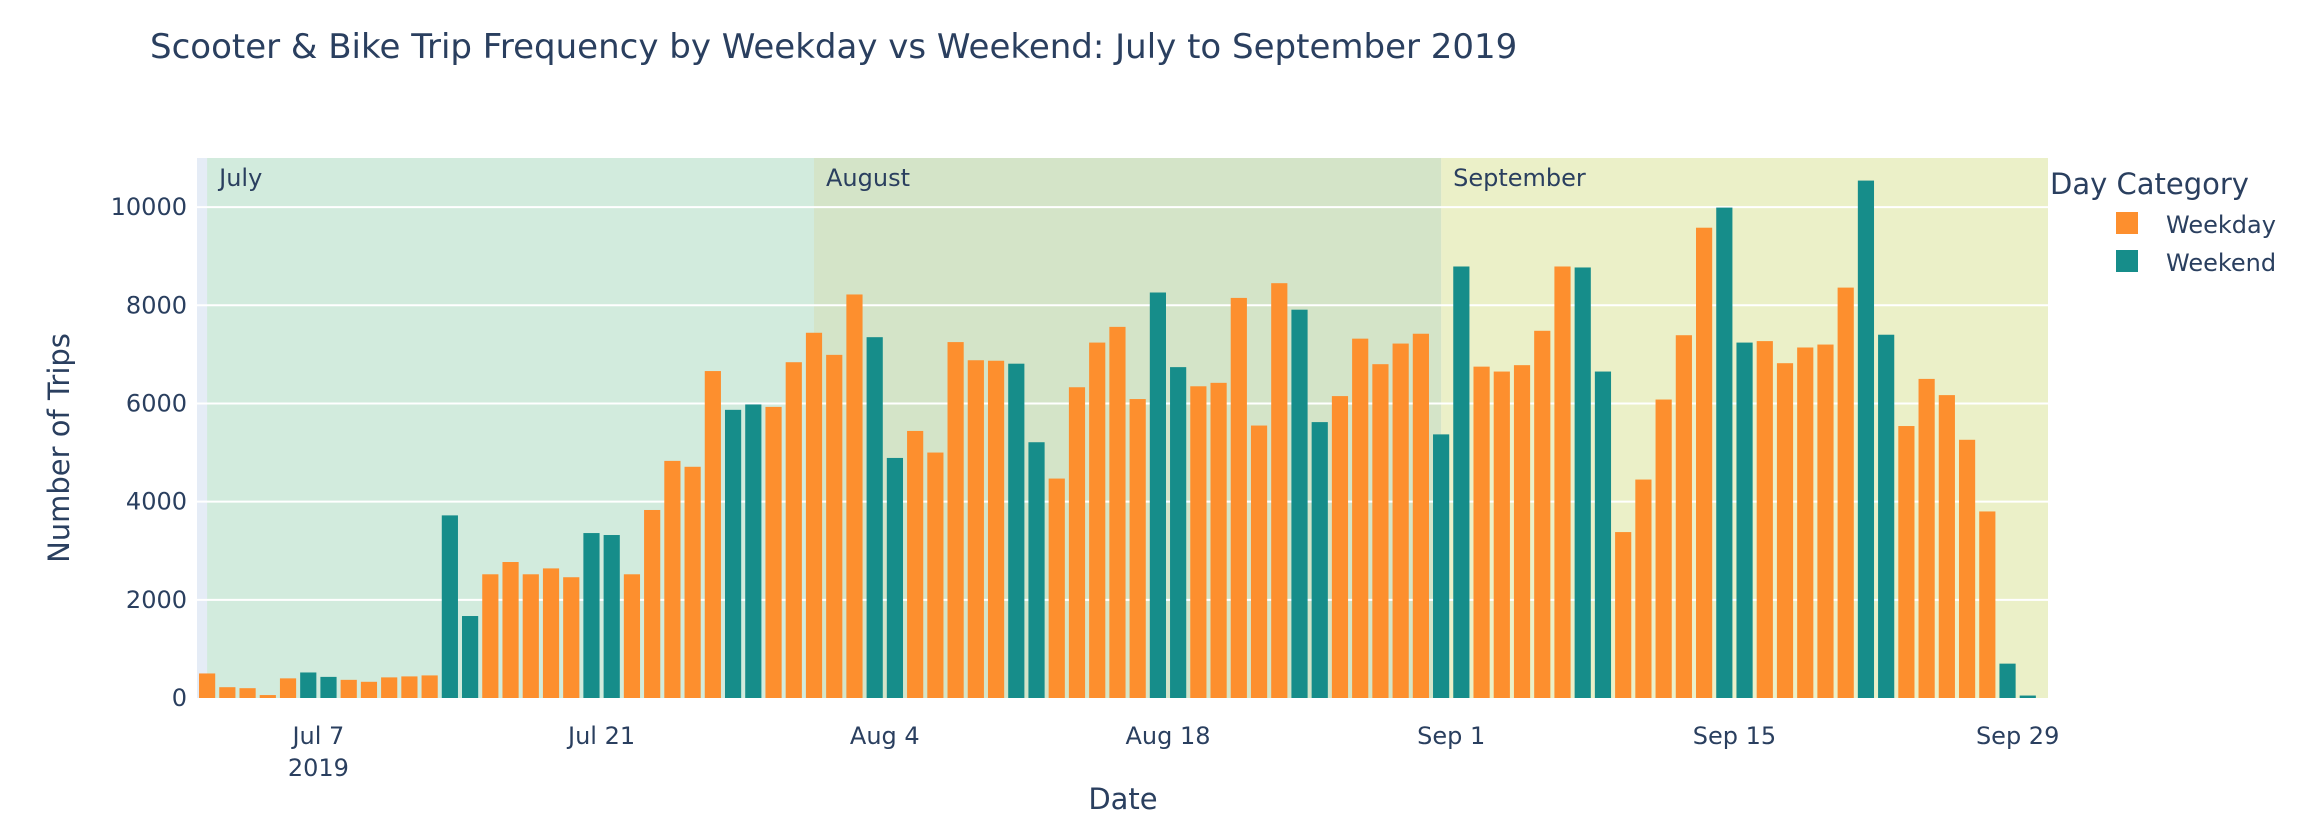 This screenshot has height=832, width=2312. Describe the element at coordinates (59, 448) in the screenshot. I see `y-axis-title: Number of Trips` at that location.